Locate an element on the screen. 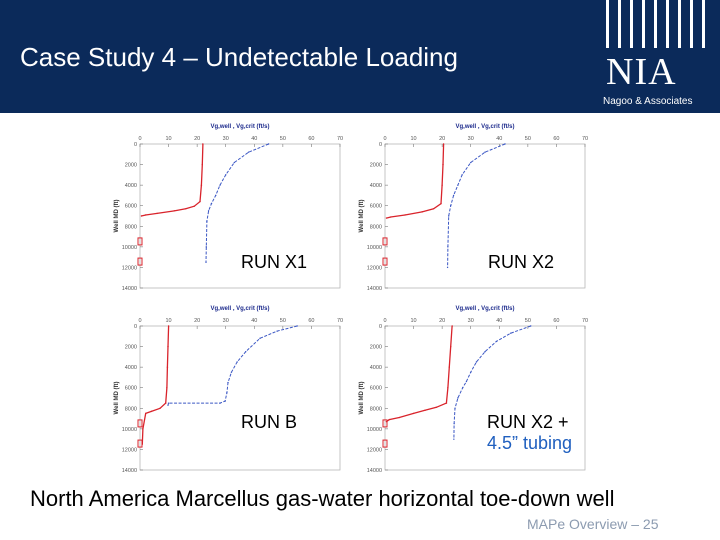  company-logo: NIA Nagoo & Associates is located at coordinates (659, 56).